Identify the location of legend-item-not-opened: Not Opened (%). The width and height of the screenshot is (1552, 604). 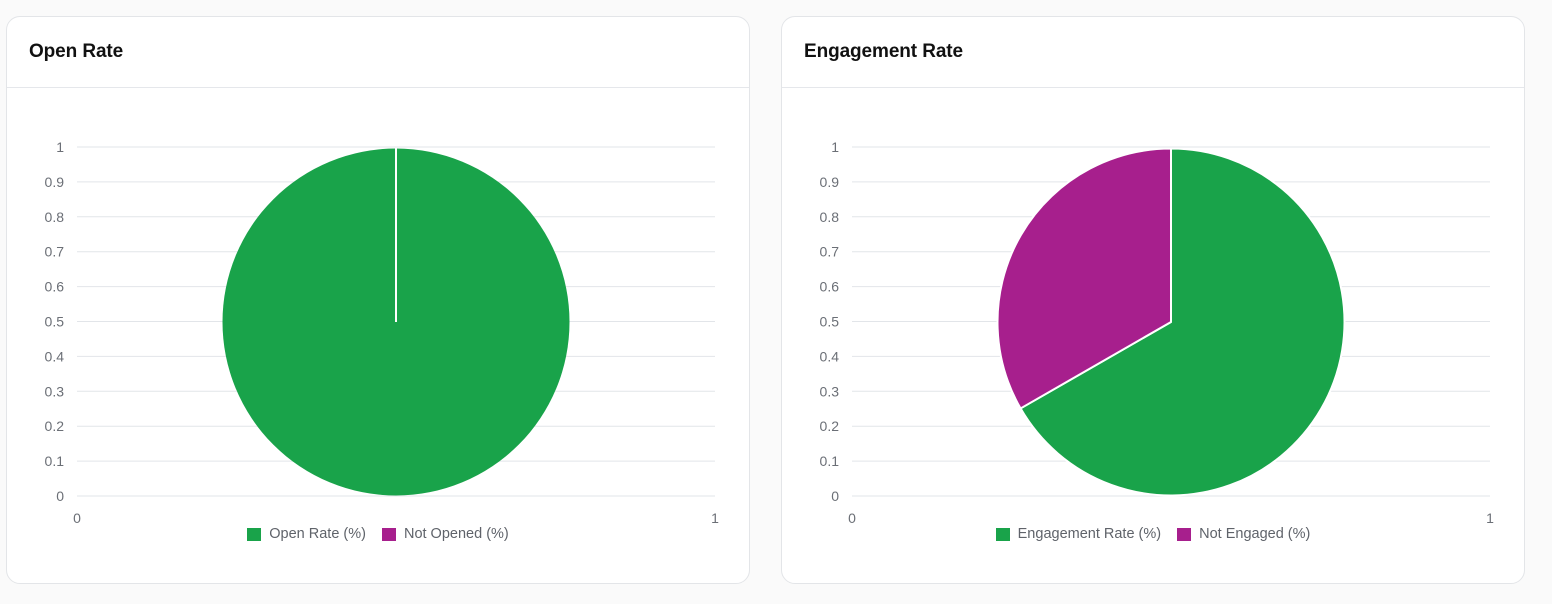
(445, 534).